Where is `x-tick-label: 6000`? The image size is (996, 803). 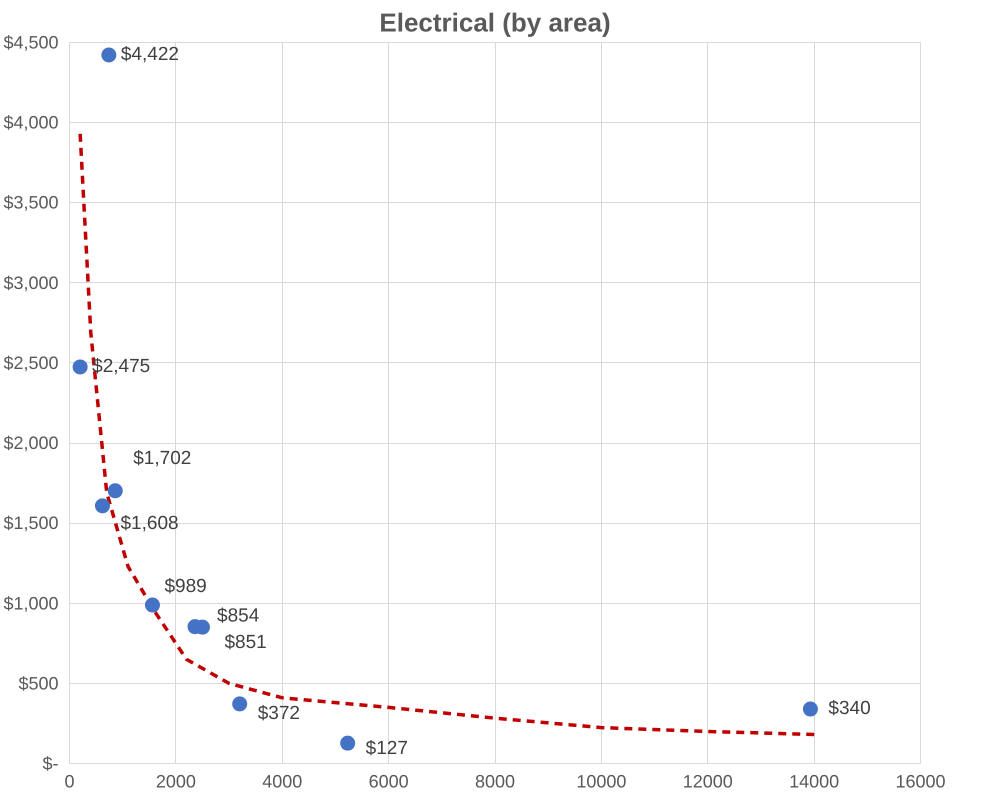 x-tick-label: 6000 is located at coordinates (388, 782).